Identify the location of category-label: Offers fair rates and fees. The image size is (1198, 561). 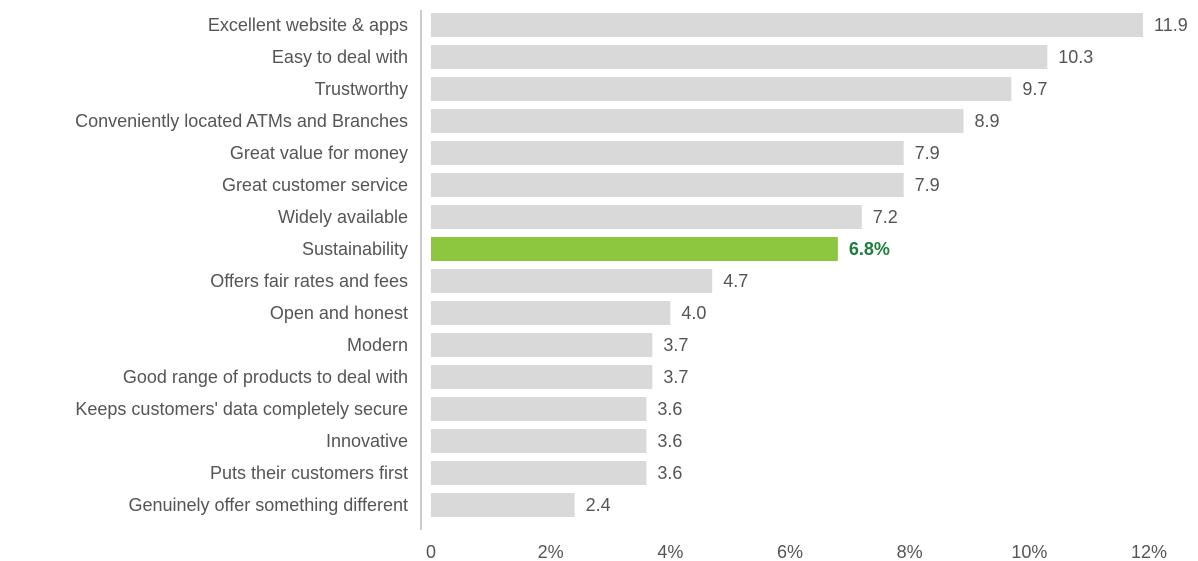
(309, 281).